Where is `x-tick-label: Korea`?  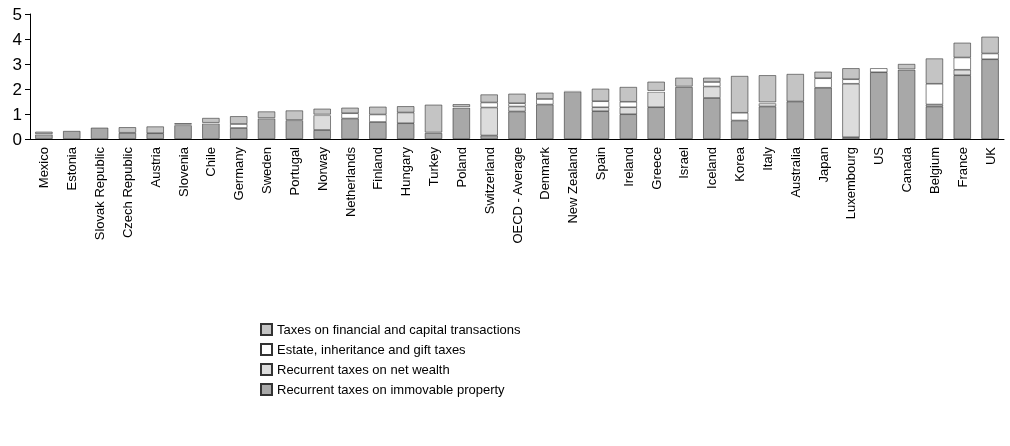
x-tick-label: Korea is located at coordinates (740, 164).